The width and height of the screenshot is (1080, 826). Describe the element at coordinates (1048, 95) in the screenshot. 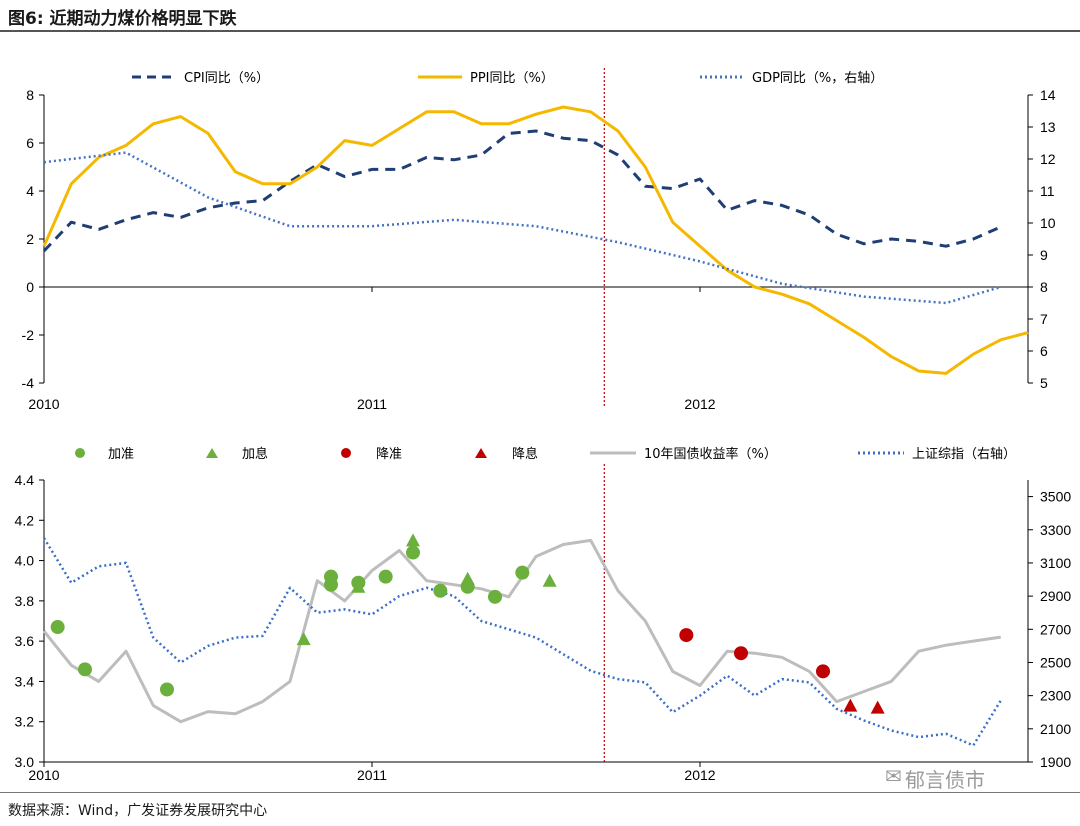

I see `y-tick-label-right: 14` at that location.